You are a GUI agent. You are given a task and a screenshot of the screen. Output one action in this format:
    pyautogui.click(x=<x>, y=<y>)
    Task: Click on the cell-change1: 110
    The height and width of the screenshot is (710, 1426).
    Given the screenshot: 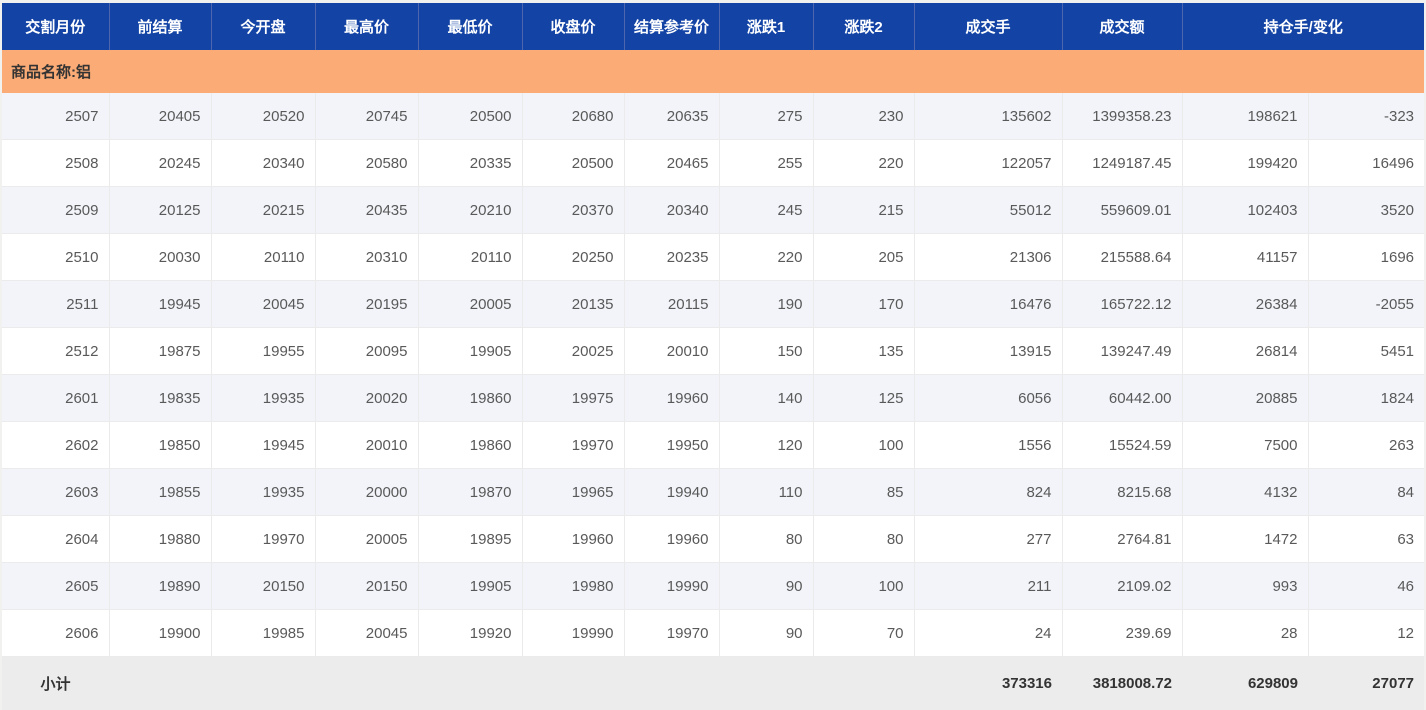 What is the action you would take?
    pyautogui.click(x=766, y=492)
    